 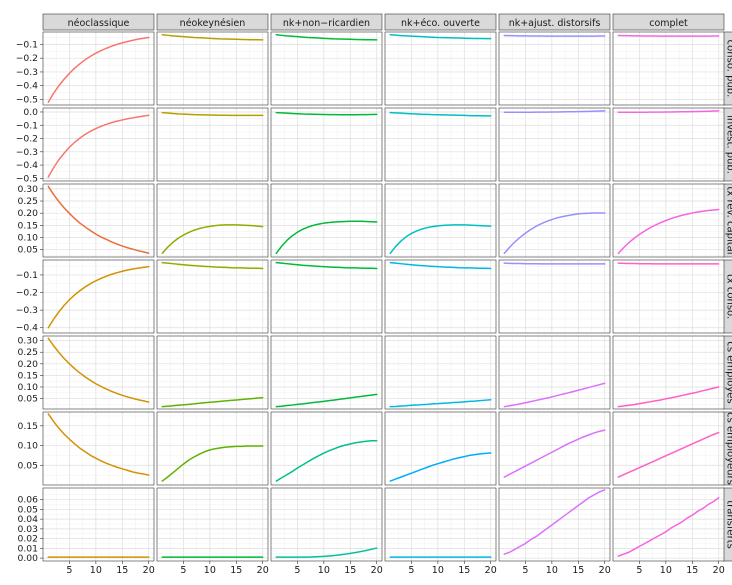 I want to click on facet-title: néokeynésien, so click(x=213, y=23).